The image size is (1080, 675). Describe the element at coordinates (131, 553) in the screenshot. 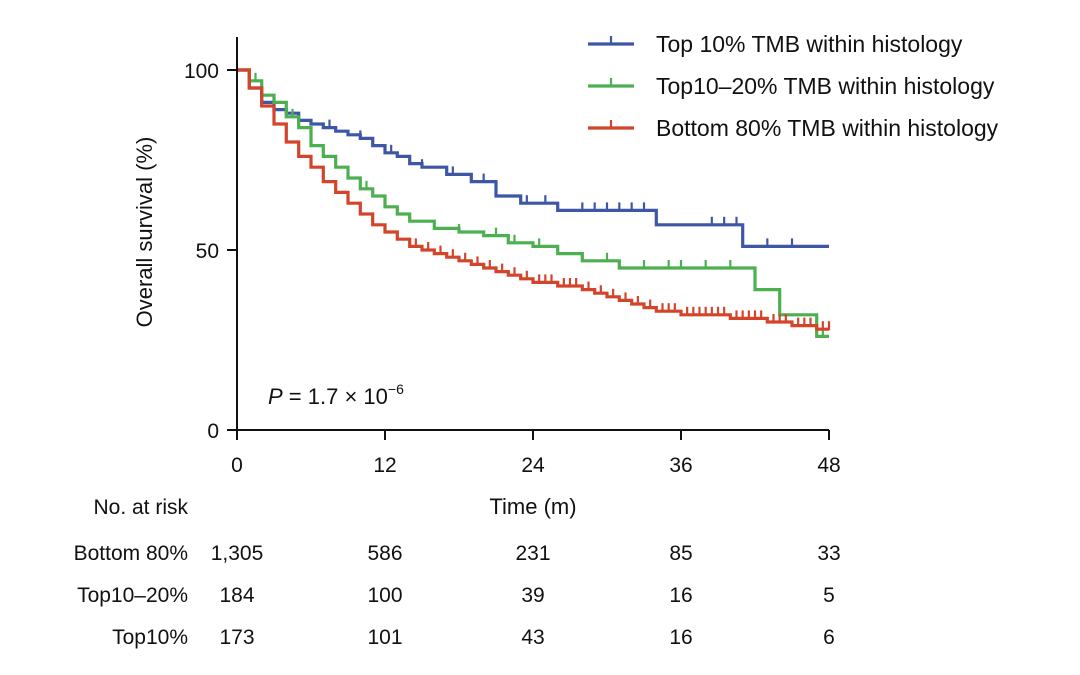

I see `risk-row-label-0: Bottom 80%` at that location.